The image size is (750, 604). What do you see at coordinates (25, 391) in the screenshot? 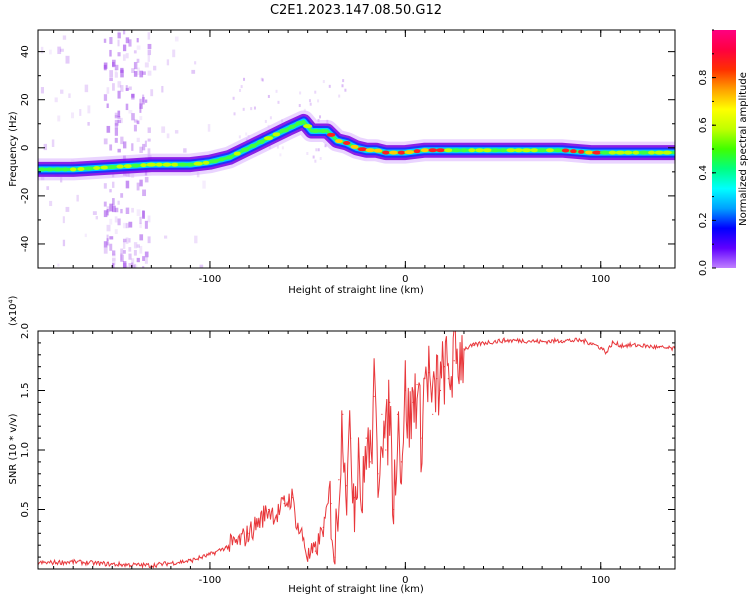
I see `snr-y-tick-label: 1.5` at bounding box center [25, 391].